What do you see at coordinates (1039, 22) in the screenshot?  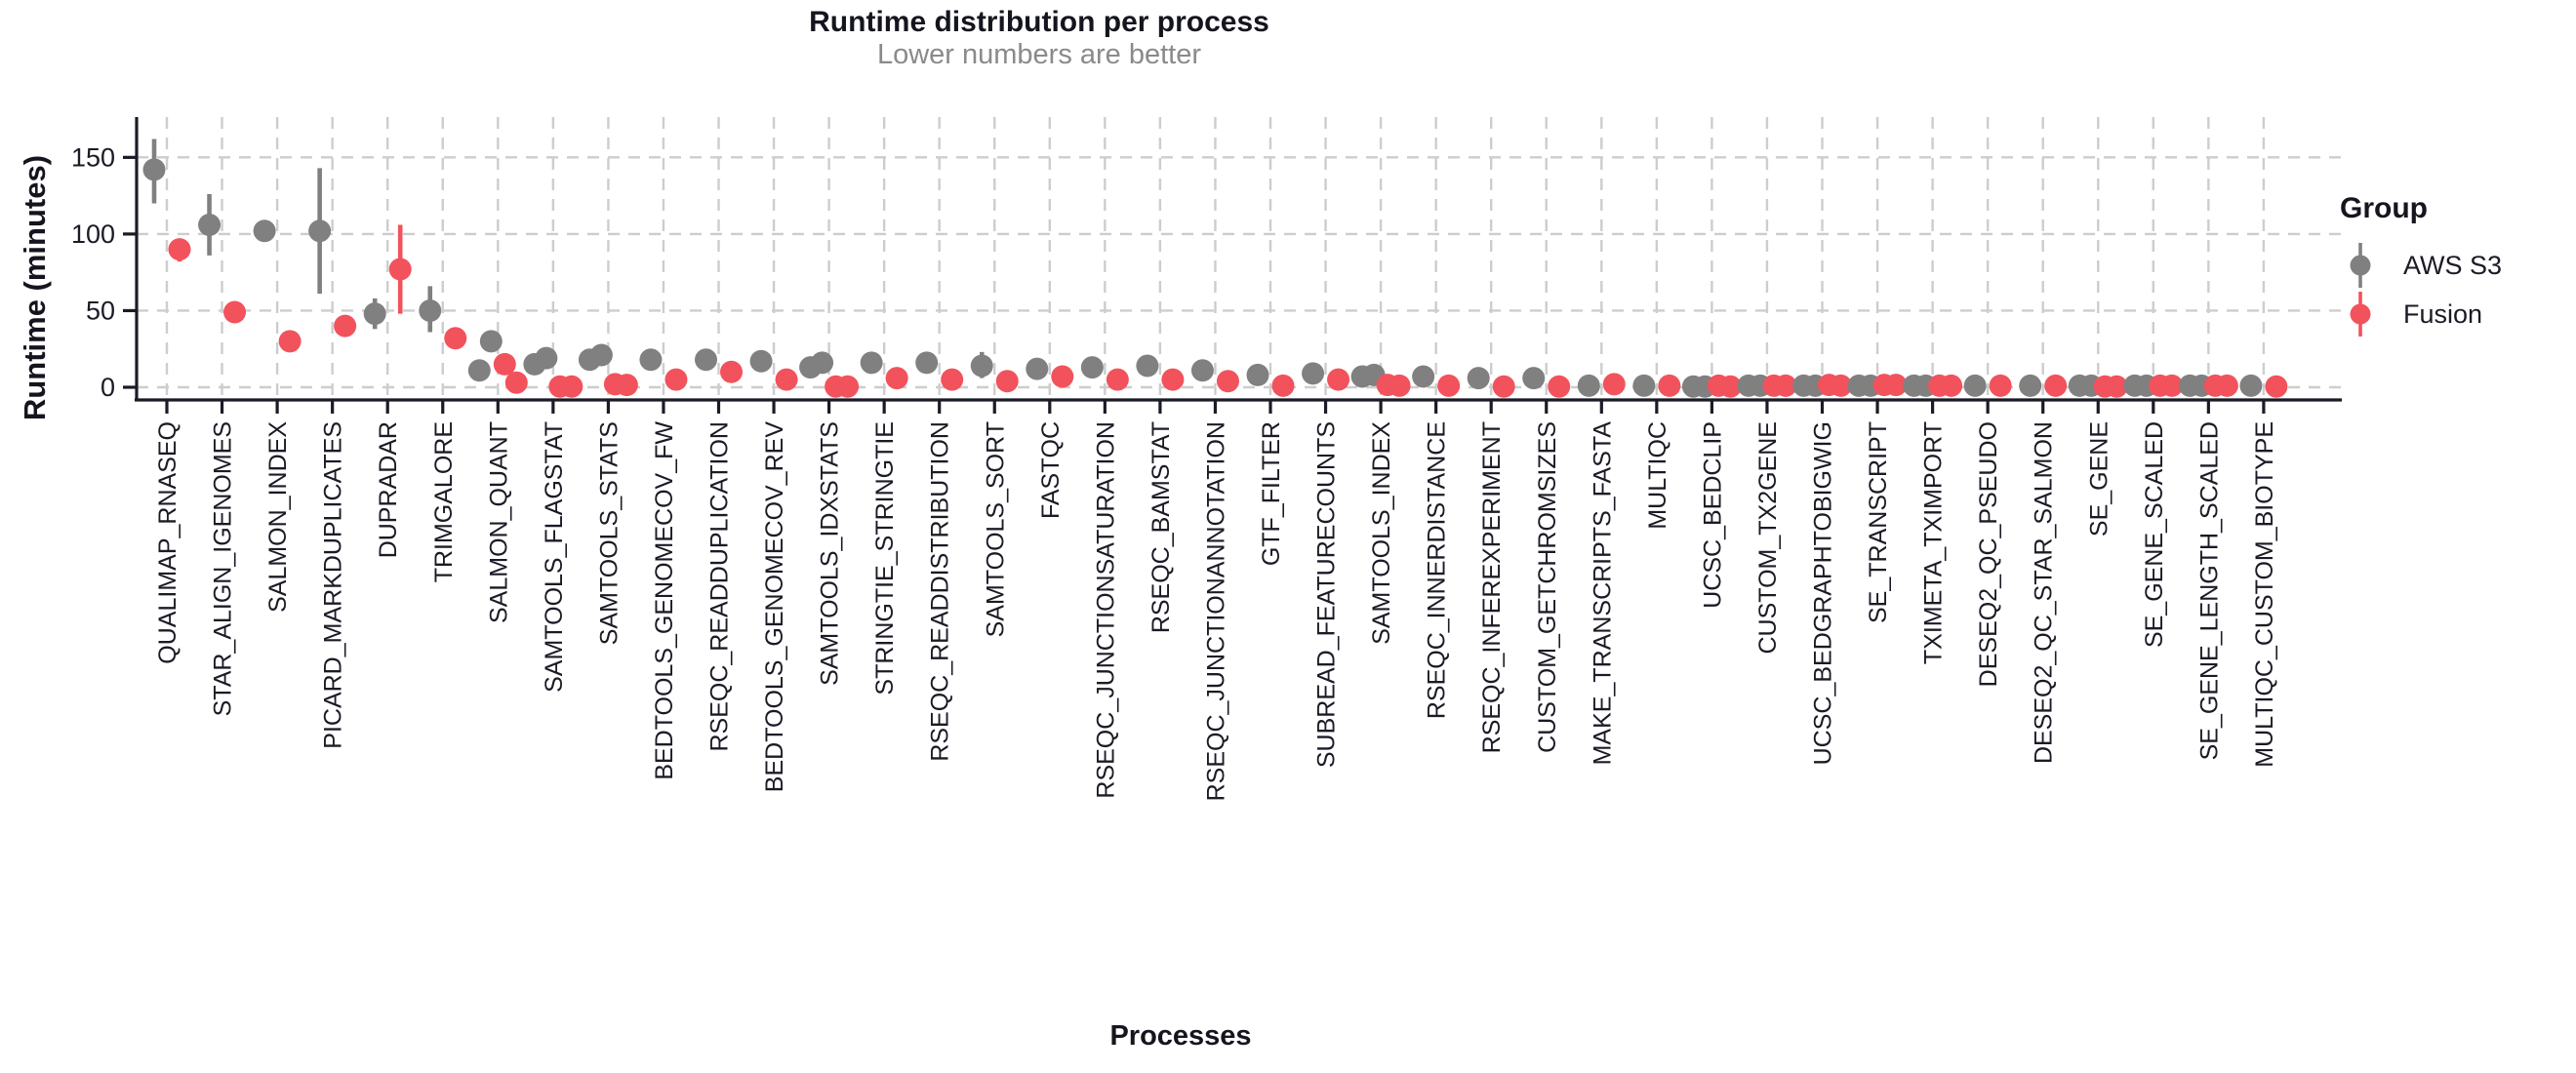 I see `chart-title: Runtime distribution per process` at bounding box center [1039, 22].